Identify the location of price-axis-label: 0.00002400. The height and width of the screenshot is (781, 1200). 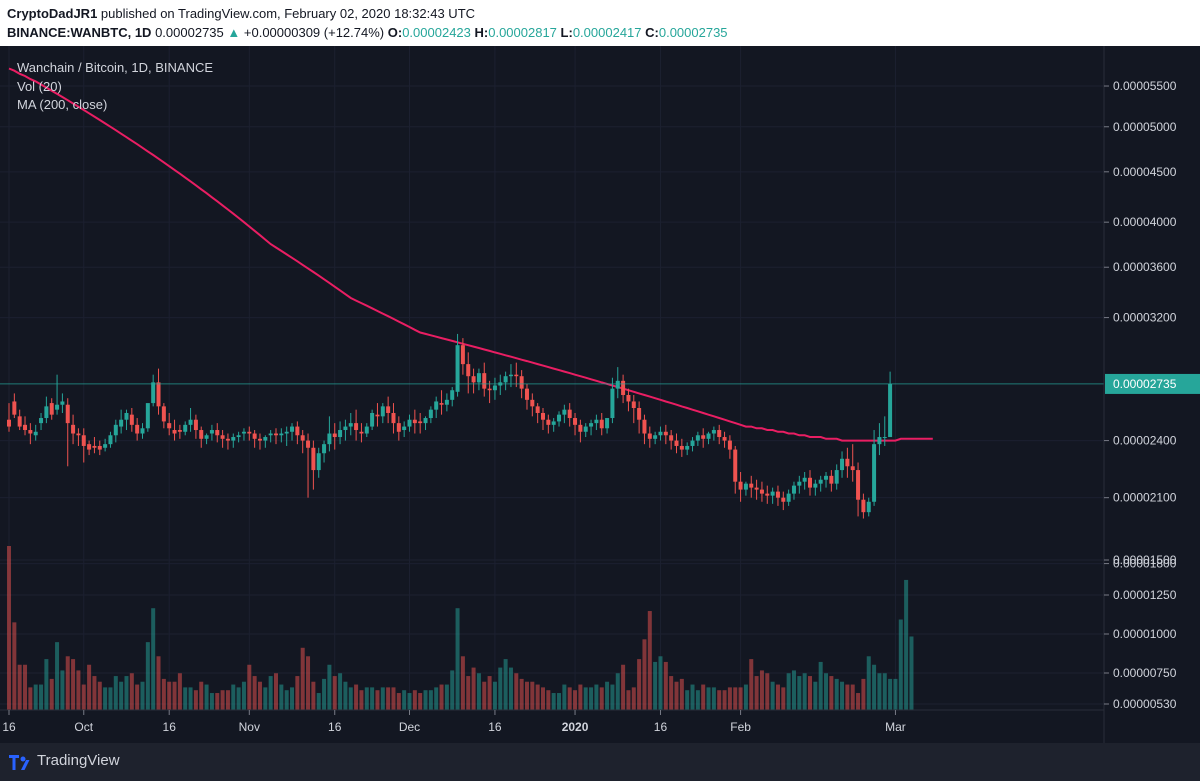
(1145, 441).